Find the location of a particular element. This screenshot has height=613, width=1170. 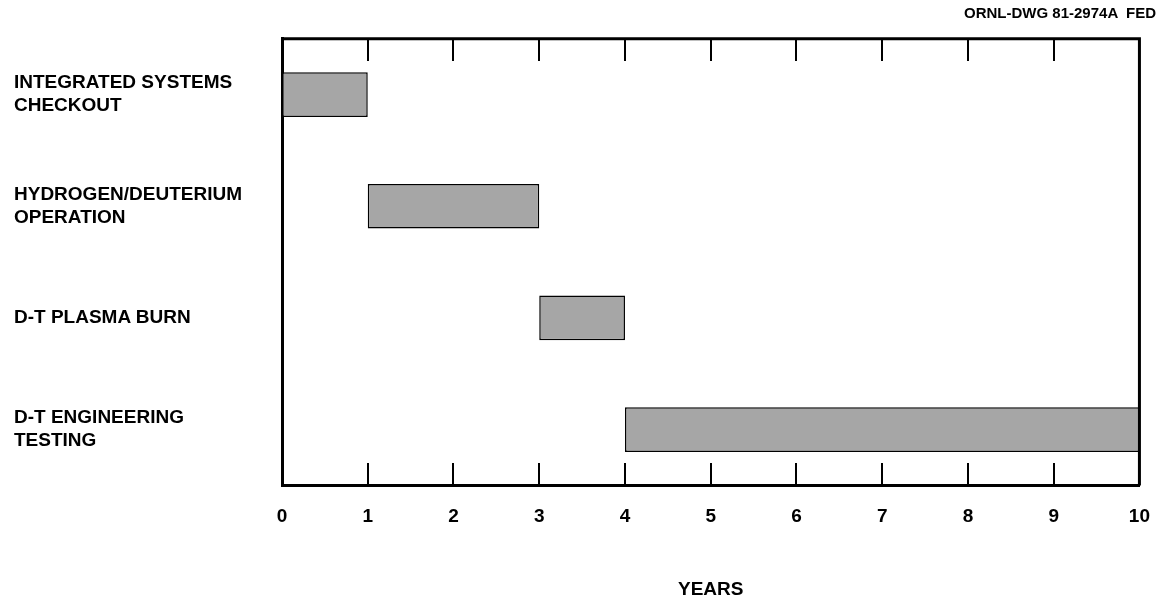

x-tick-label: 7 is located at coordinates (882, 516).